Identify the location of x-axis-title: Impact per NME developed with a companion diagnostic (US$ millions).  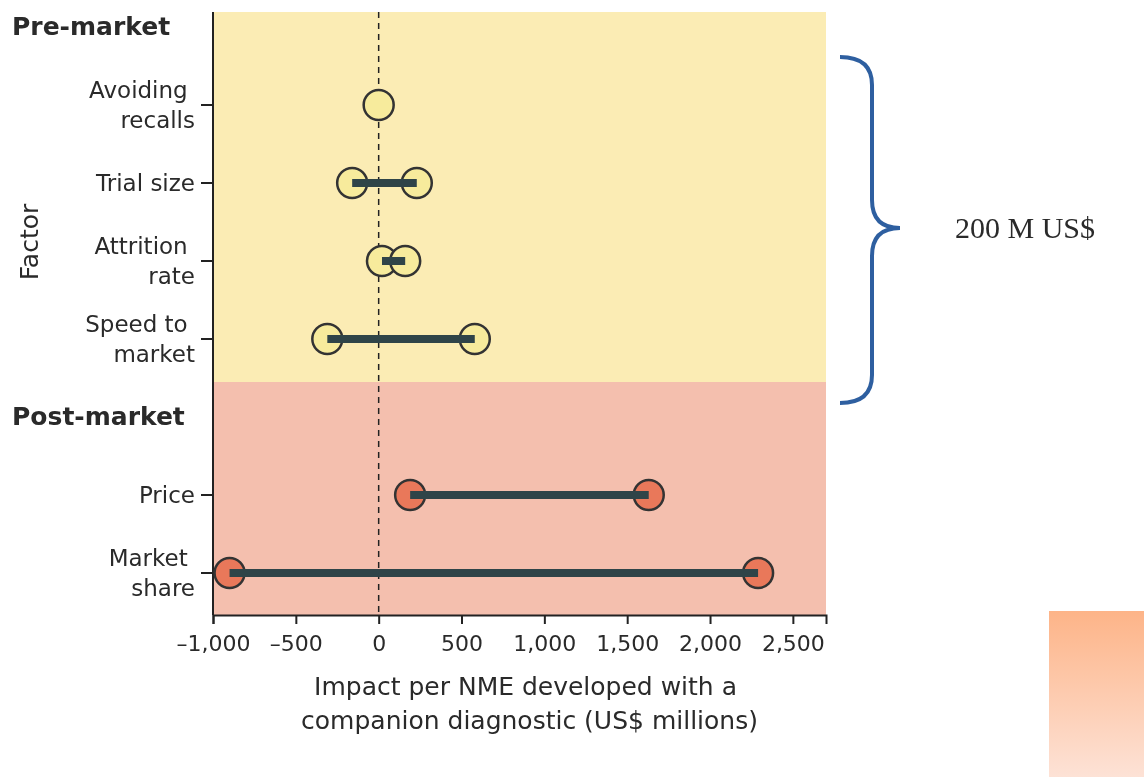
(529, 703).